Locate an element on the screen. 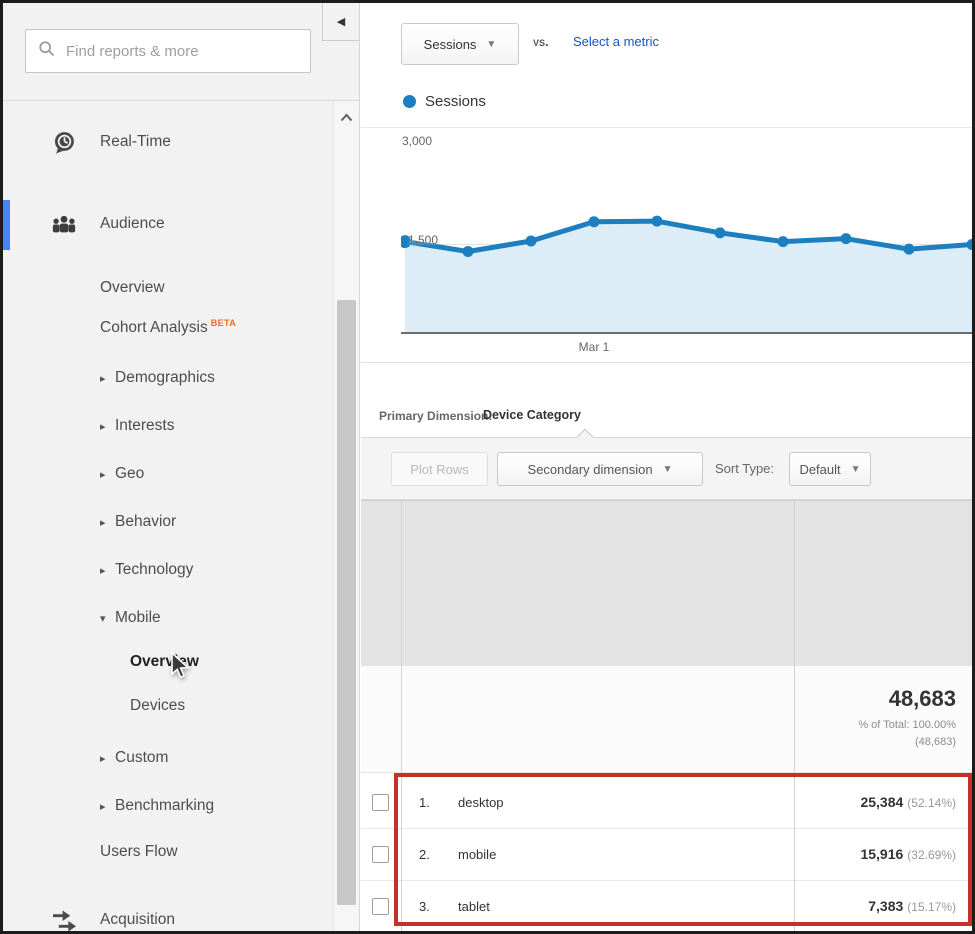  pct-of-total-value: (48,683) is located at coordinates (935, 741).